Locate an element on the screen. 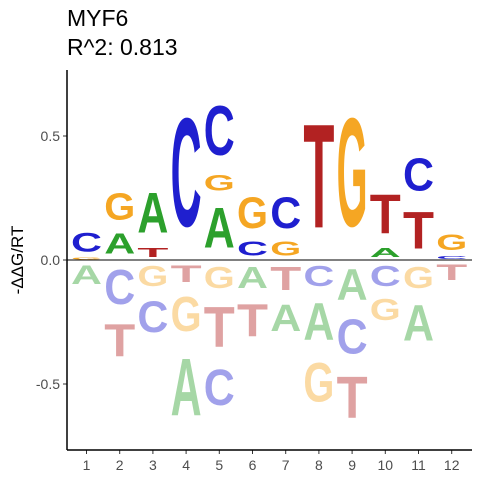 The height and width of the screenshot is (480, 480). x-tick-label: 5 is located at coordinates (219, 465).